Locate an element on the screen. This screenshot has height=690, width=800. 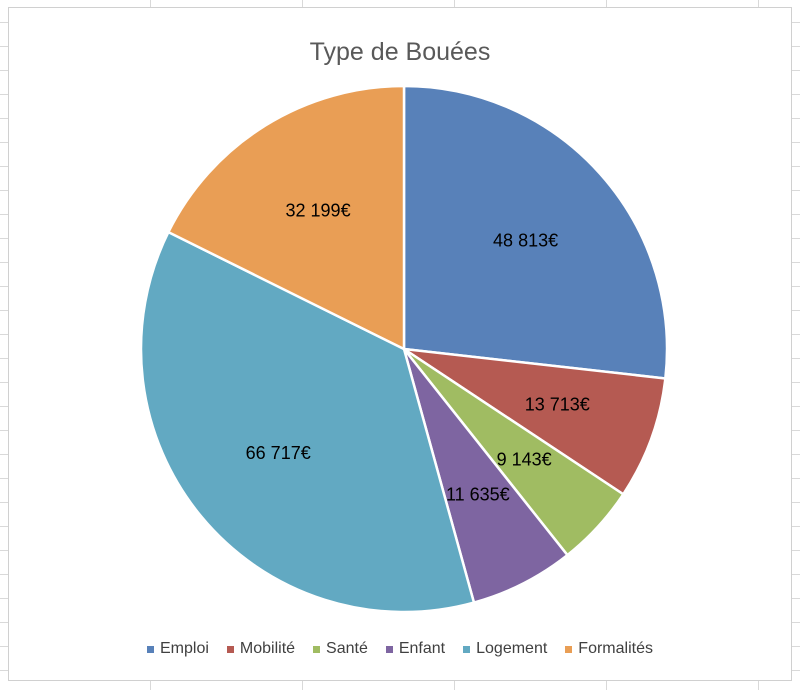
legend-item-enfant: Enfant is located at coordinates (415, 649).